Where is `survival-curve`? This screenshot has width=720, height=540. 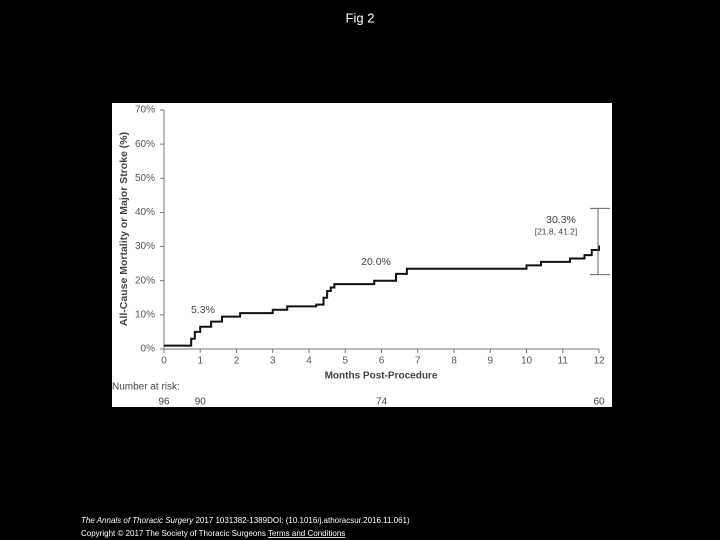 survival-curve is located at coordinates (382, 296).